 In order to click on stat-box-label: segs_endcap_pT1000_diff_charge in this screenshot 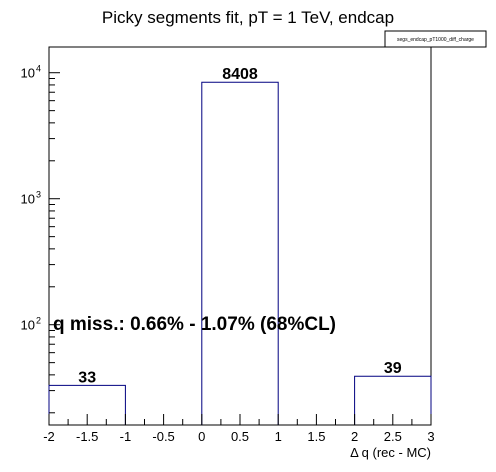, I will do `click(435, 40)`.